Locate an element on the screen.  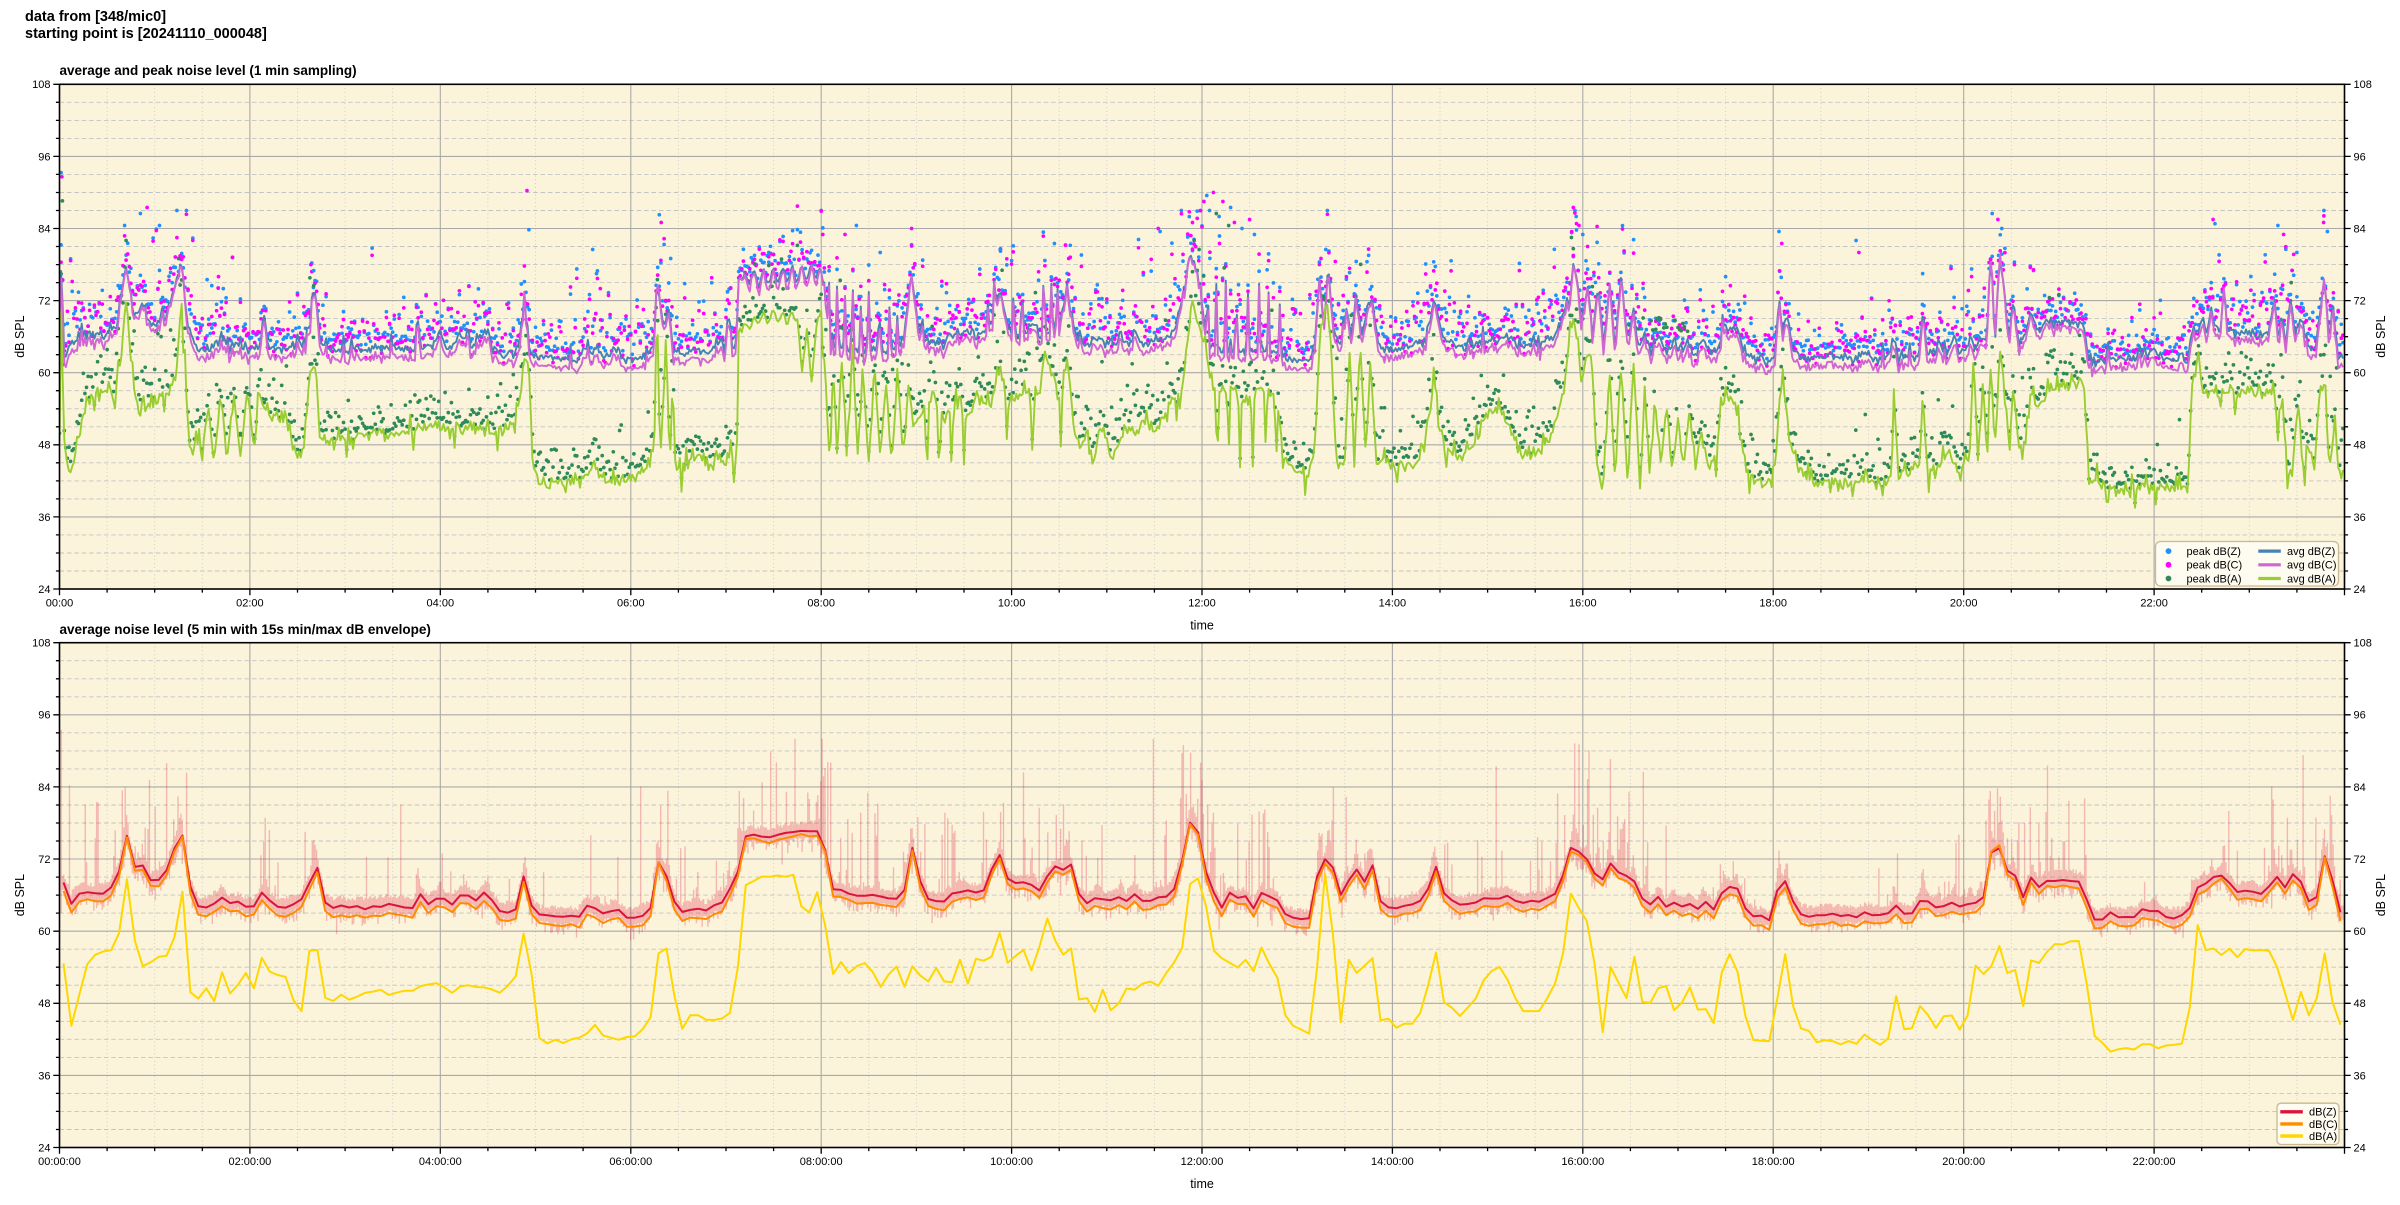
svg-text: 08:00 is located at coordinates (821, 604).